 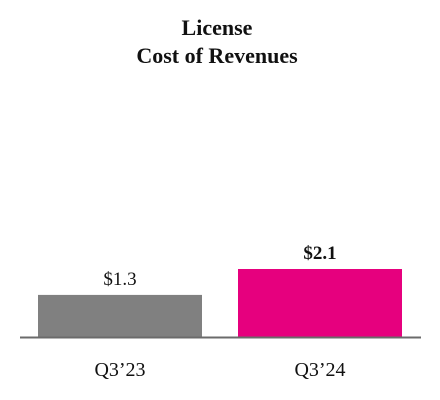 What do you see at coordinates (319, 370) in the screenshot?
I see `category-label-2: Q3’24` at bounding box center [319, 370].